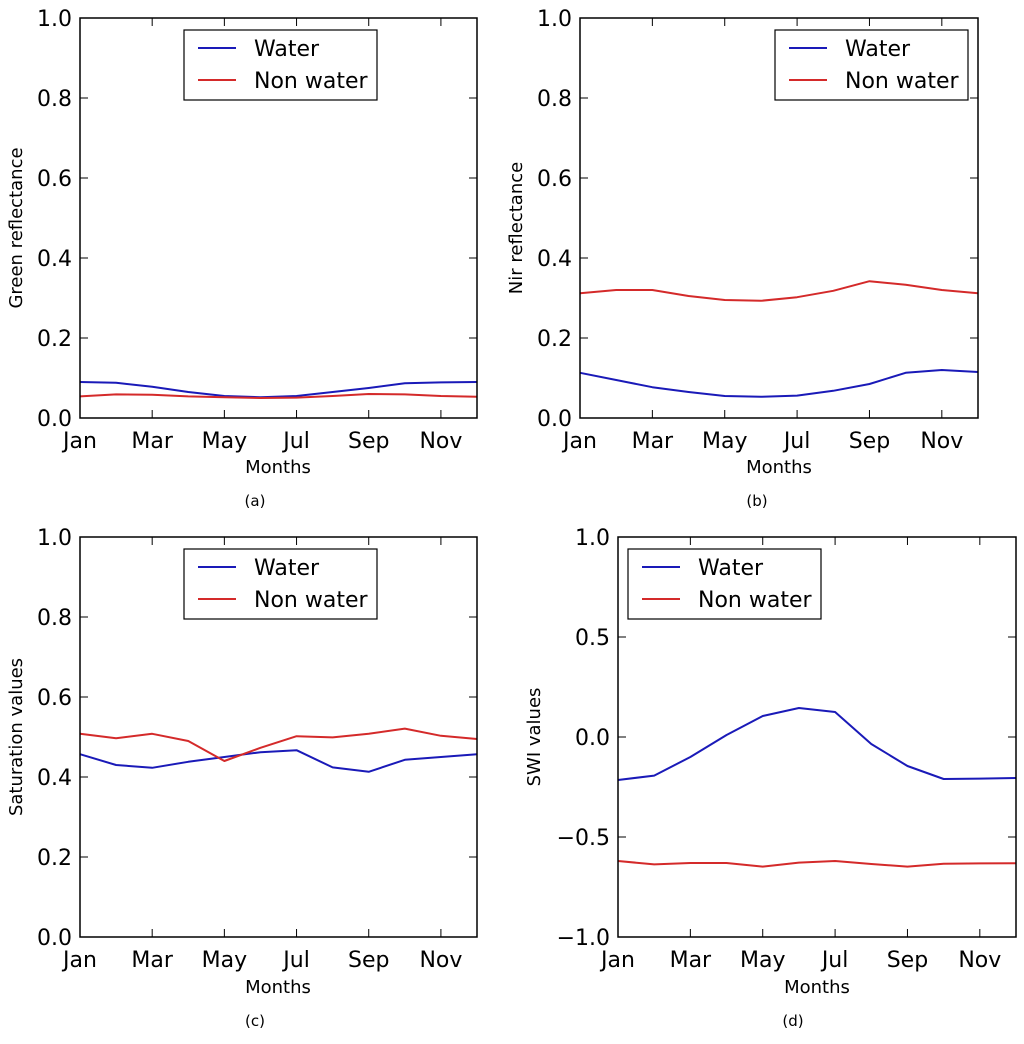 This screenshot has height=1044, width=1024. I want to click on chart-b-ytick-label: 0.6, so click(554, 179).